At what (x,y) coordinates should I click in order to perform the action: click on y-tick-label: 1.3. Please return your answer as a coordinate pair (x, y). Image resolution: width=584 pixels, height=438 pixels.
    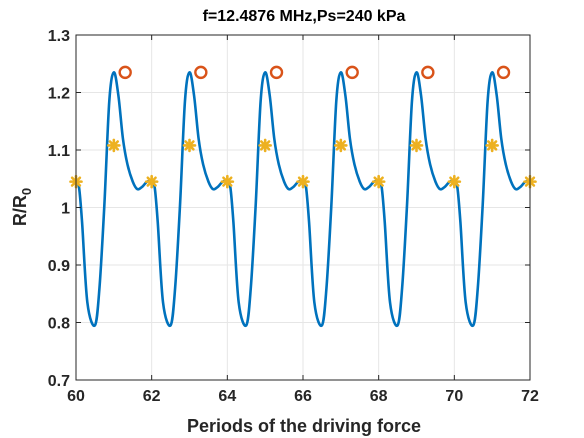
    Looking at the image, I should click on (59, 36).